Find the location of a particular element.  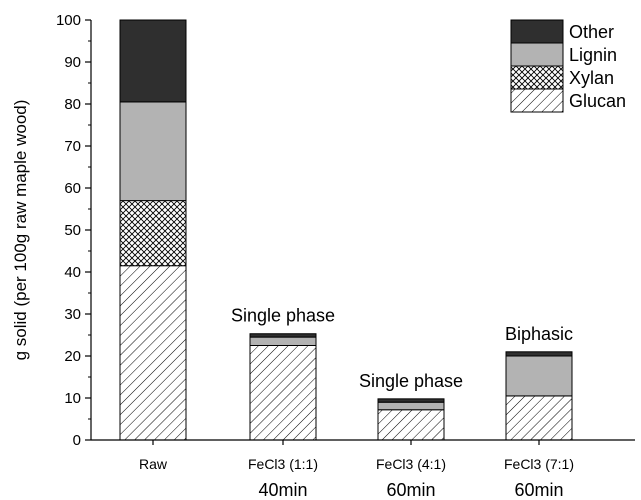

x-tick-label: Raw is located at coordinates (153, 464).